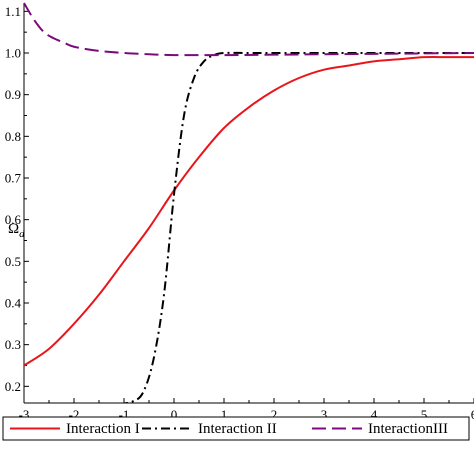 The height and width of the screenshot is (469, 474). I want to click on y-tick-label: 1.1, so click(13, 11).